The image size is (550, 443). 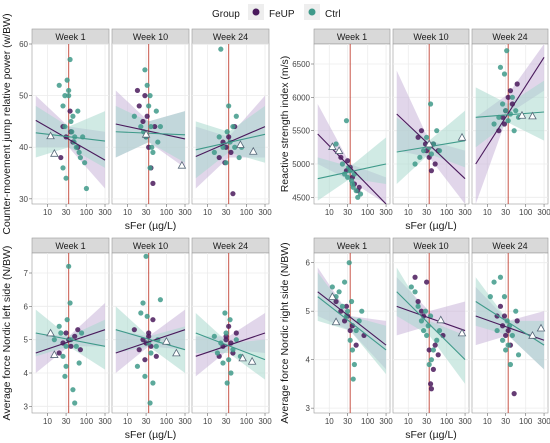 I want to click on facet-1-2: Week 10 10 30 100 300, so click(x=151, y=122).